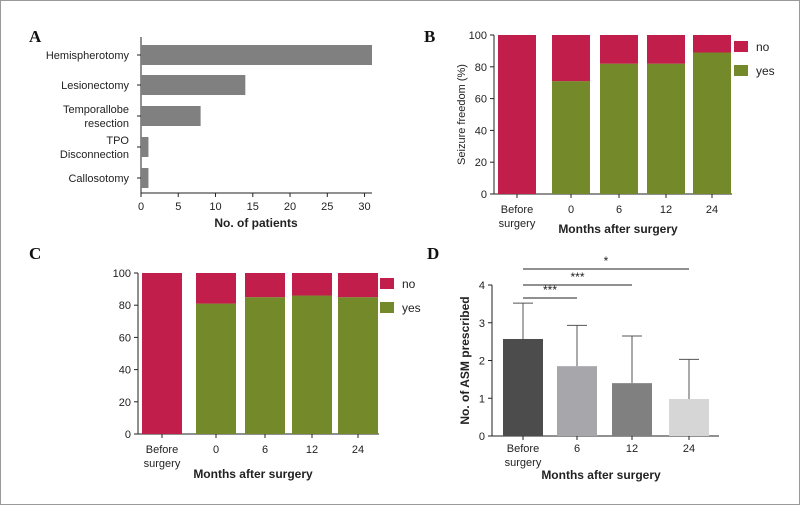  I want to click on panel-c-x-title: Months after surgery, so click(253, 474).